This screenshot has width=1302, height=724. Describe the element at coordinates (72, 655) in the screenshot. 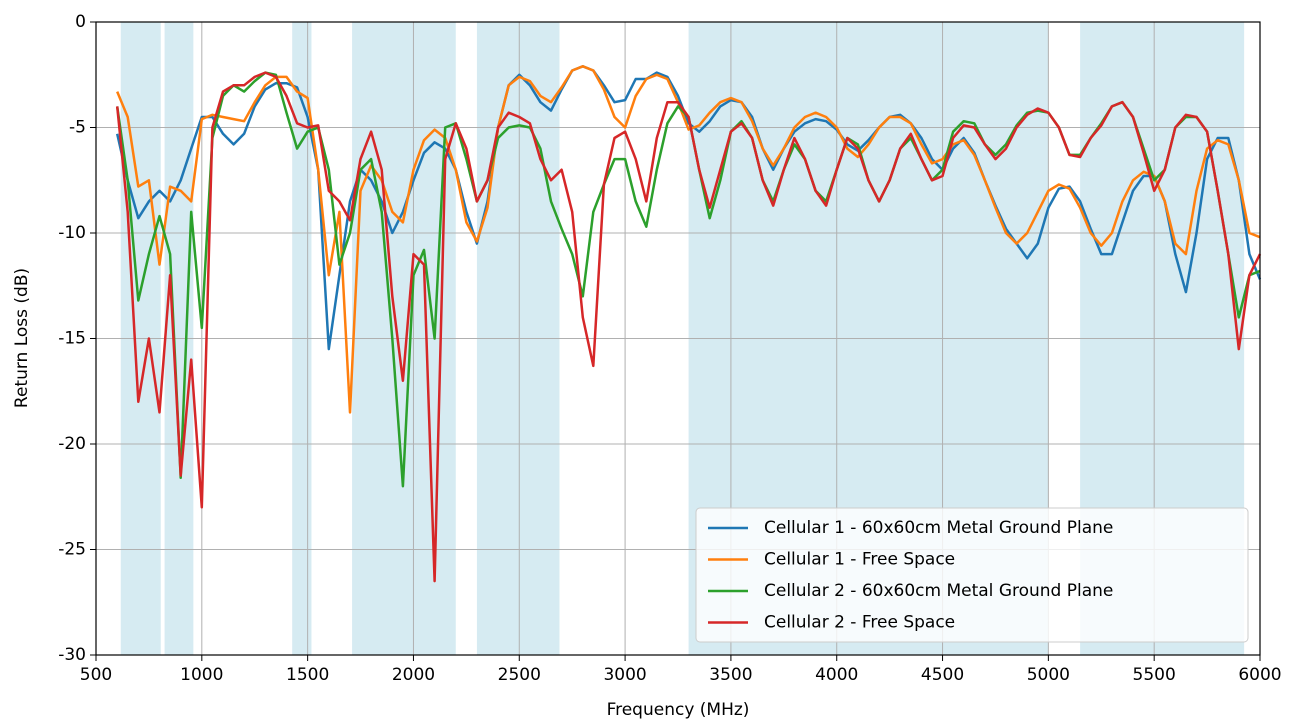

I see `y-tick-label: -30` at that location.